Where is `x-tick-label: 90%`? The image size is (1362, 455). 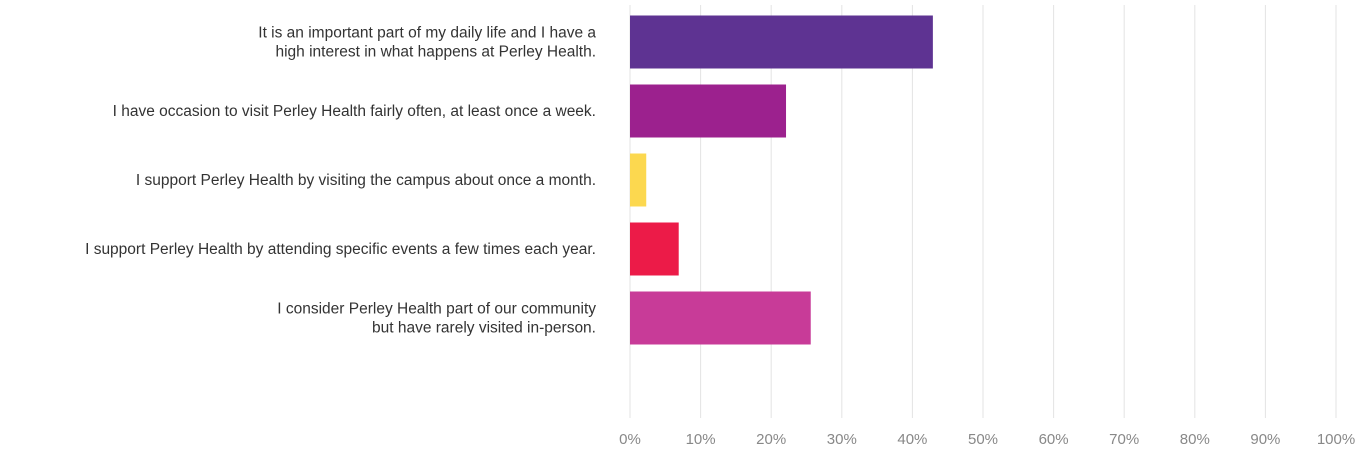 x-tick-label: 90% is located at coordinates (1265, 439).